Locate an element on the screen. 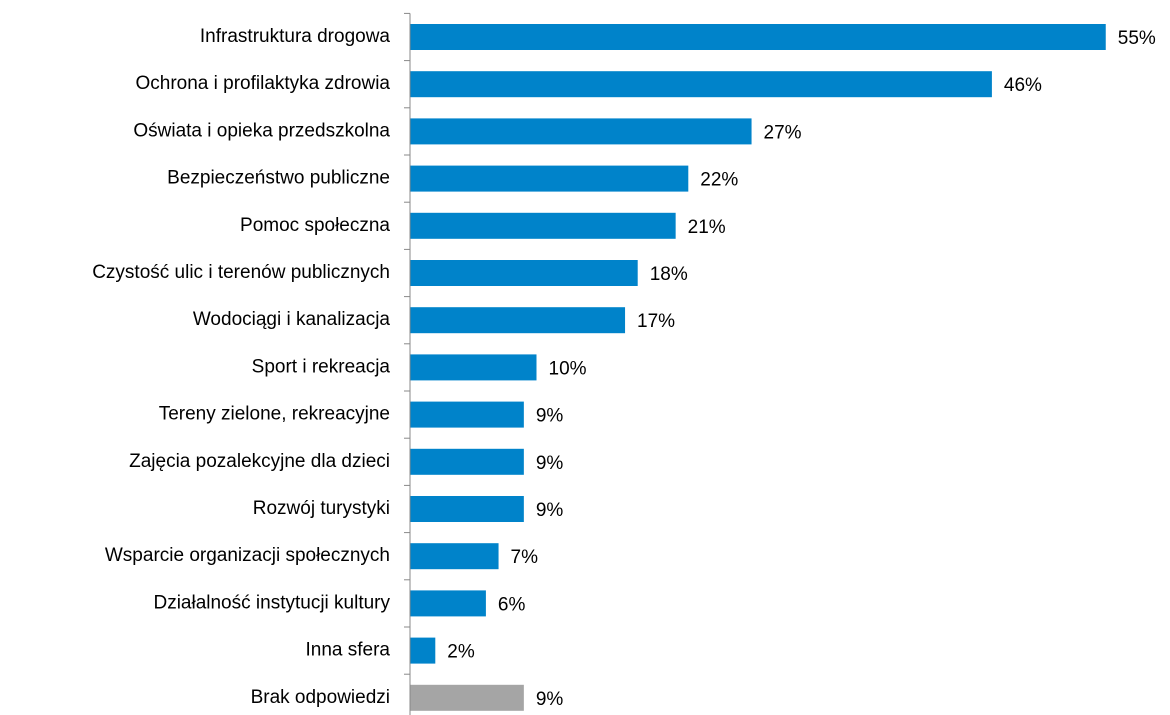 The width and height of the screenshot is (1170, 715). category-label: Zajęcia pozalekcyjne dla dzieci is located at coordinates (259, 461).